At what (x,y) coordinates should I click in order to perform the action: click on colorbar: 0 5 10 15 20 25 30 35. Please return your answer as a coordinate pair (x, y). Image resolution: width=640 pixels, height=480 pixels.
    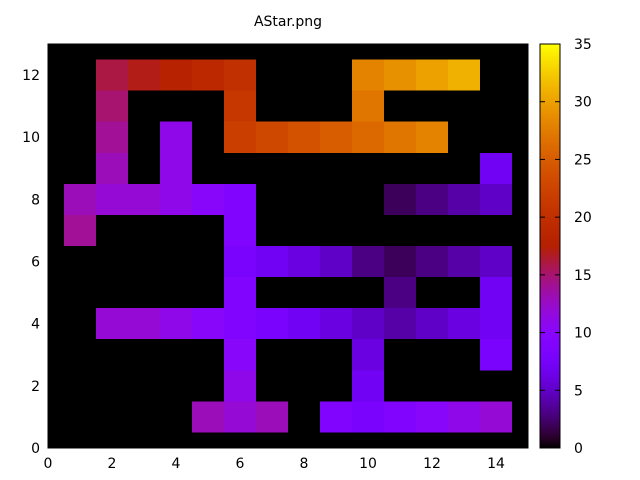
    Looking at the image, I should click on (565, 247).